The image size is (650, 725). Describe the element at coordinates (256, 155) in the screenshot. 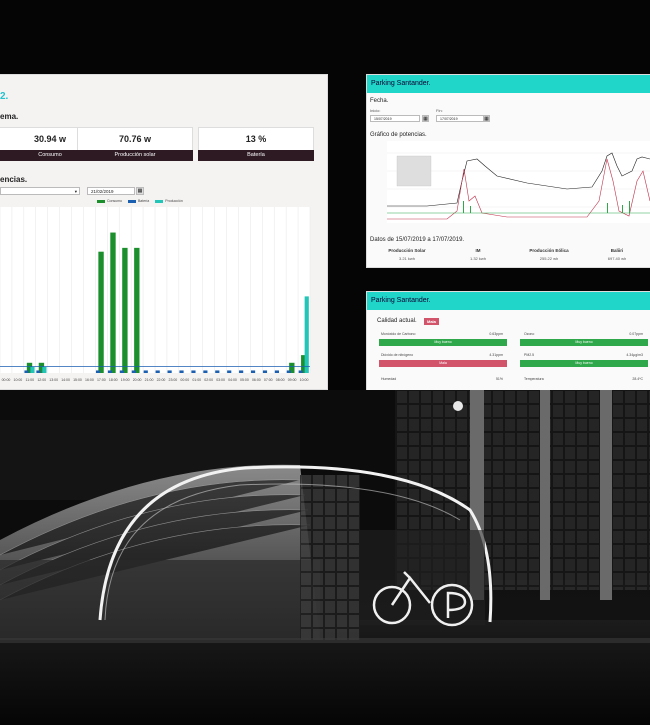

I see `battery-label: Batería` at that location.